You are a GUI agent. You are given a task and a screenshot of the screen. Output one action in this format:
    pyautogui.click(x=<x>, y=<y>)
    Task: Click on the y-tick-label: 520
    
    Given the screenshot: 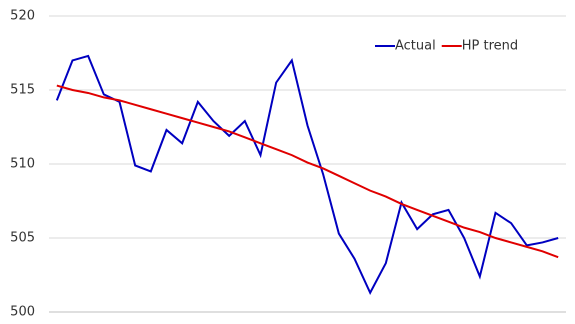 What is the action you would take?
    pyautogui.click(x=22, y=16)
    